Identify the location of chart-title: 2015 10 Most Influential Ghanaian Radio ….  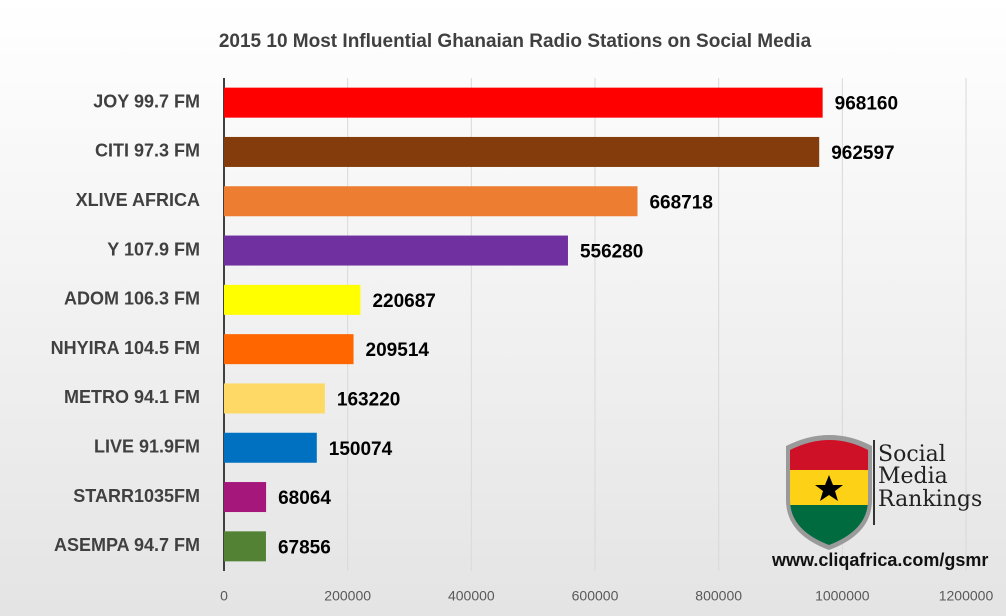
(515, 41).